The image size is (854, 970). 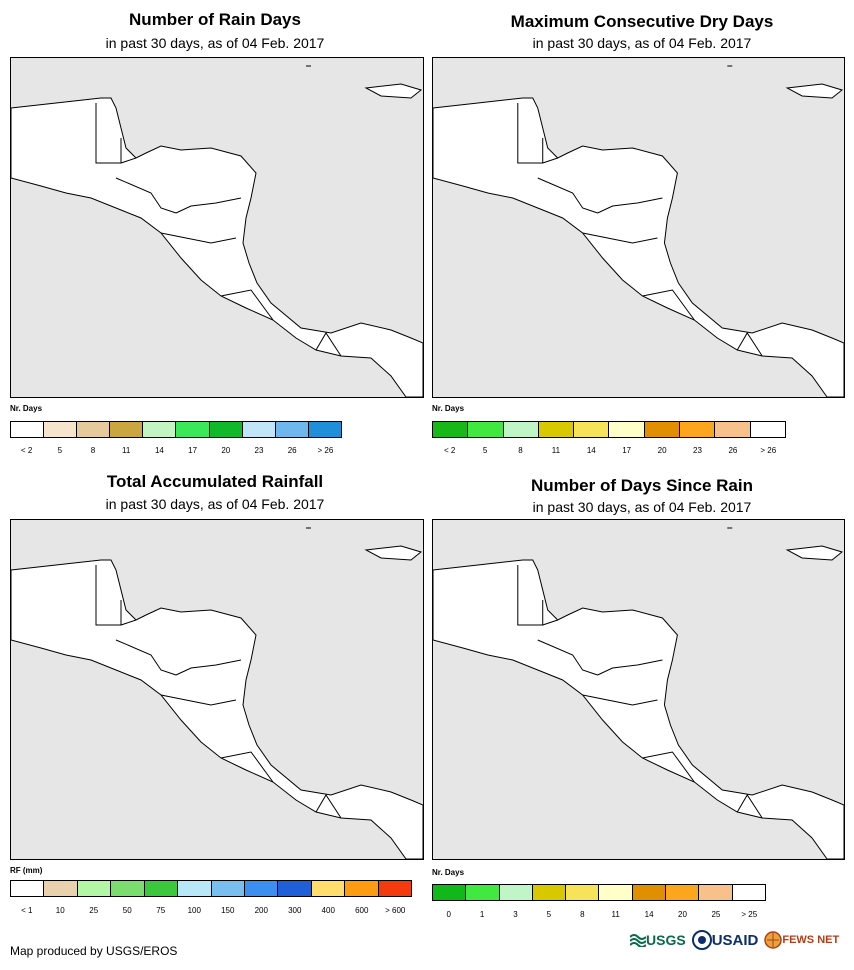 I want to click on usgs-logo-text: USGS, so click(x=666, y=940).